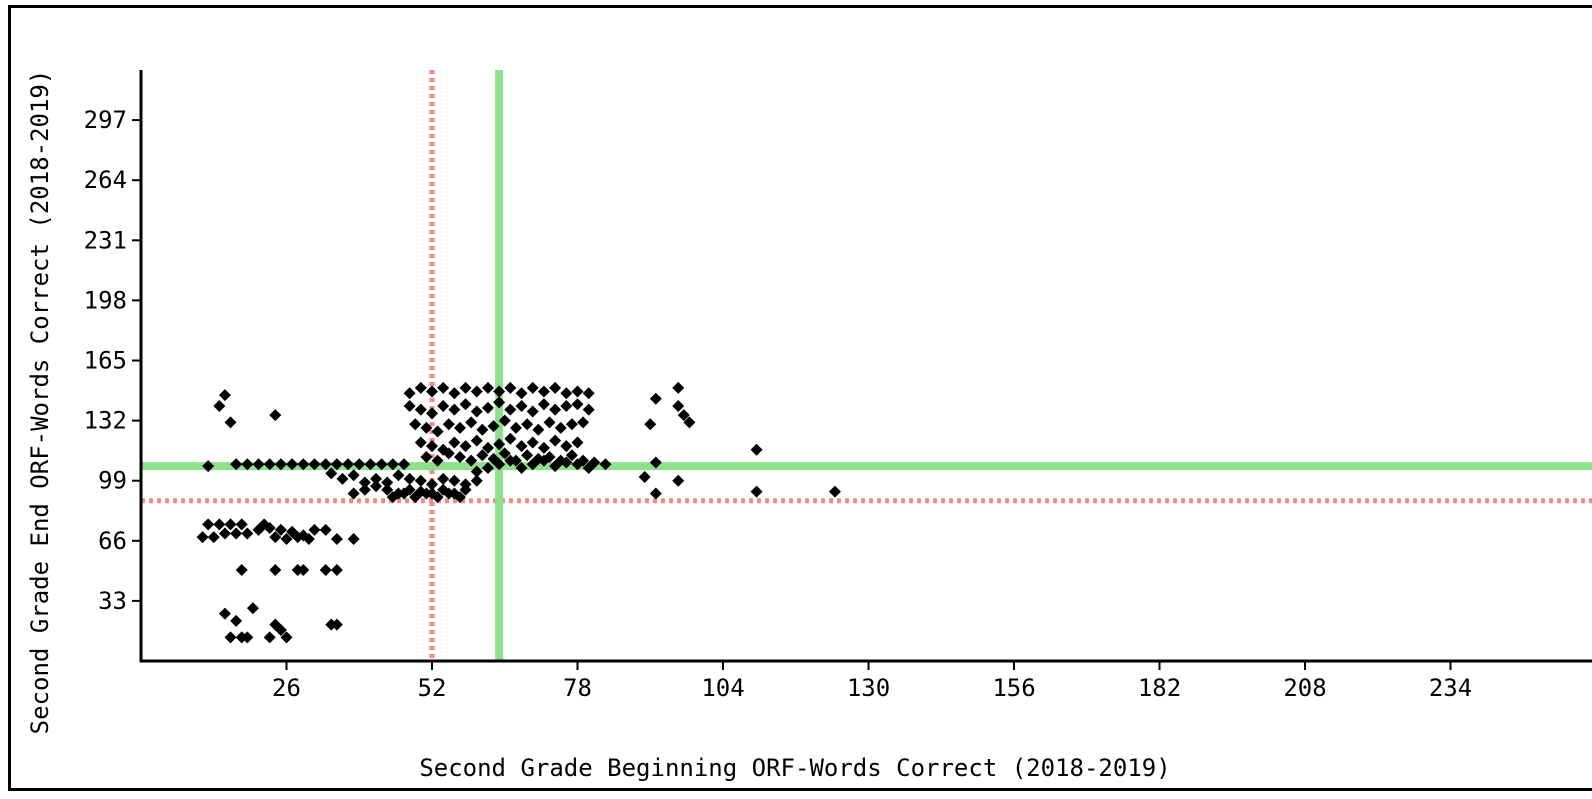 The width and height of the screenshot is (1592, 799). Describe the element at coordinates (286, 688) in the screenshot. I see `x-tick-label: 26` at that location.